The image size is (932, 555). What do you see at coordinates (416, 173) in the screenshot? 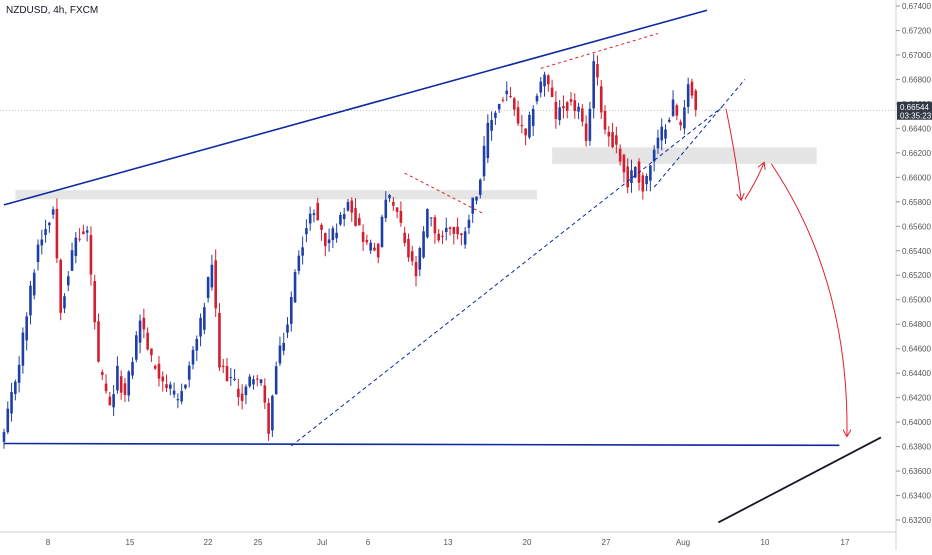
I see `zones` at bounding box center [416, 173].